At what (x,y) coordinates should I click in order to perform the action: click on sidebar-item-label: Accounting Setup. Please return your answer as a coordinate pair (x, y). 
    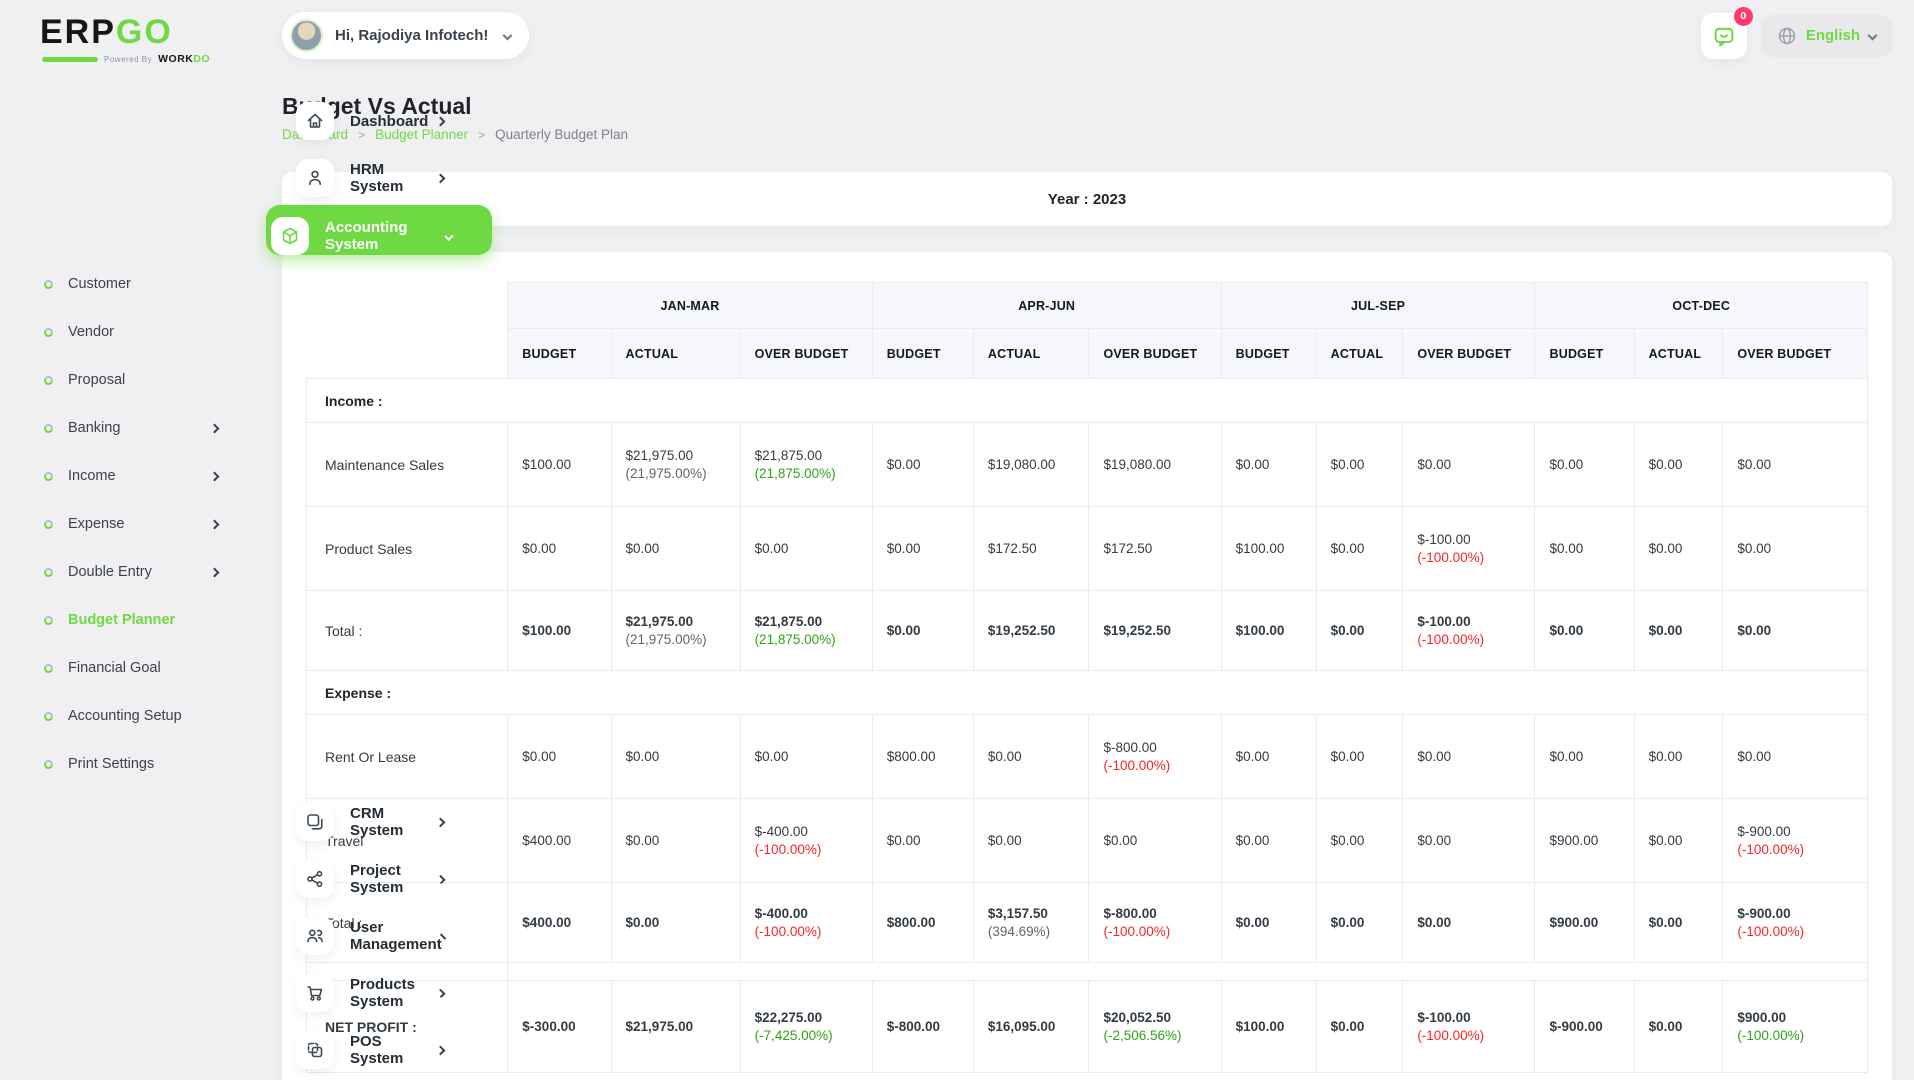
    Looking at the image, I should click on (125, 716).